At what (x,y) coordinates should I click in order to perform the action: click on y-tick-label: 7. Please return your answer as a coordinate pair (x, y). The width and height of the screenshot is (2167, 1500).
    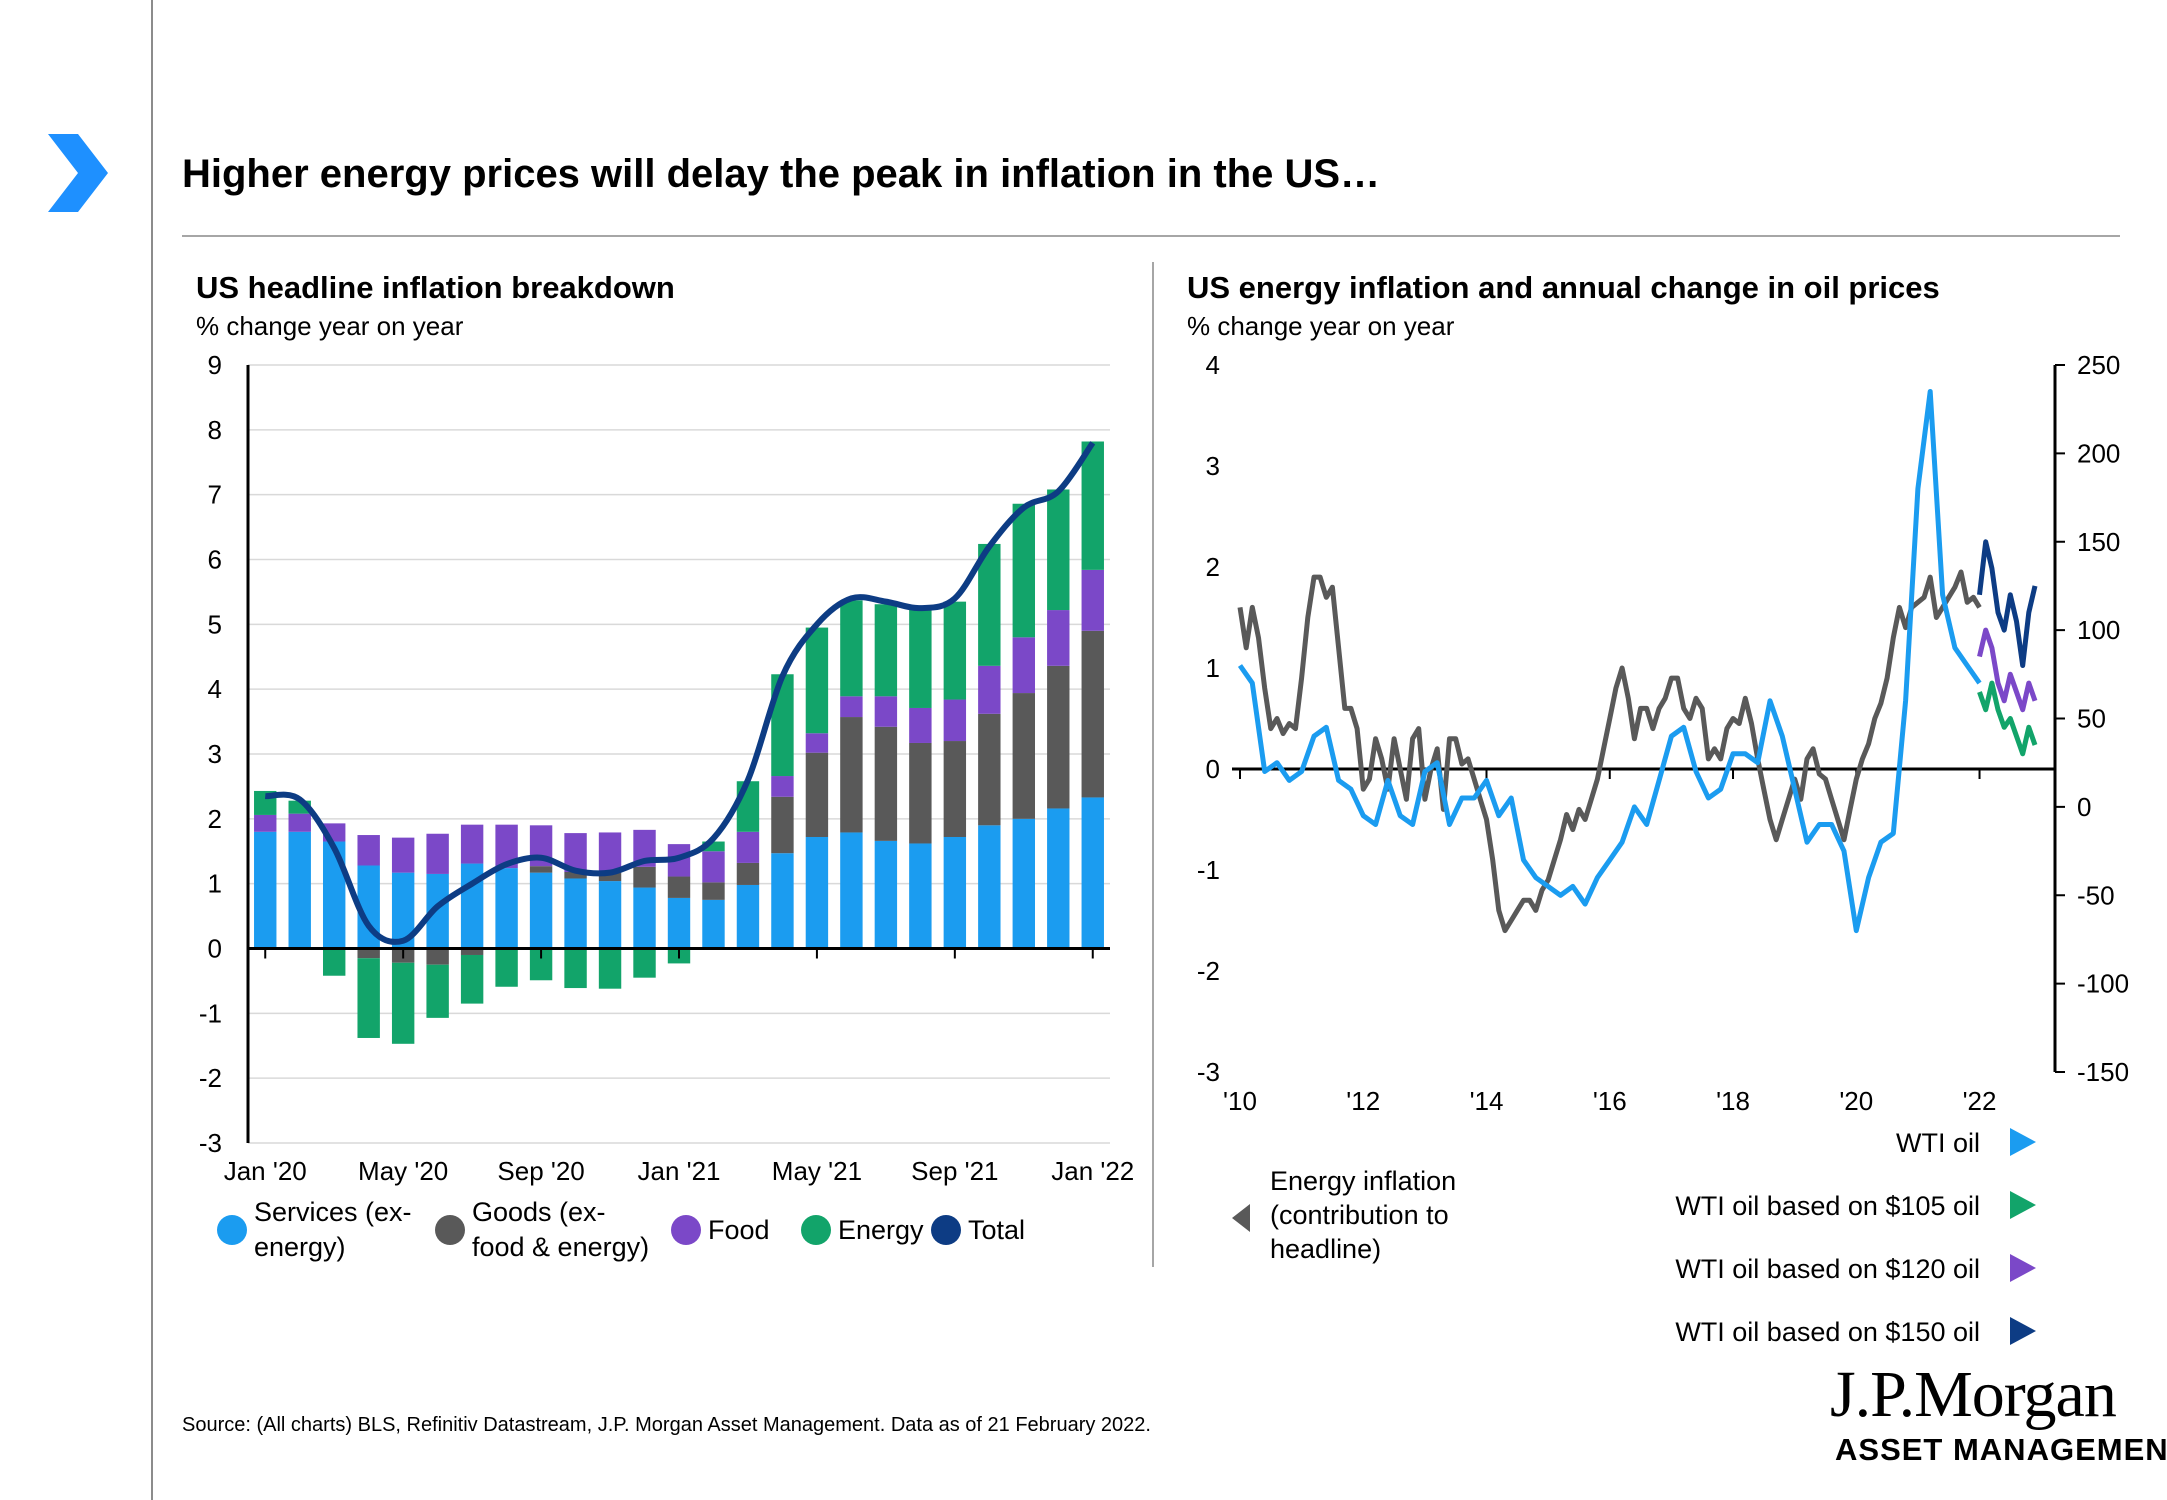
    Looking at the image, I should click on (215, 495).